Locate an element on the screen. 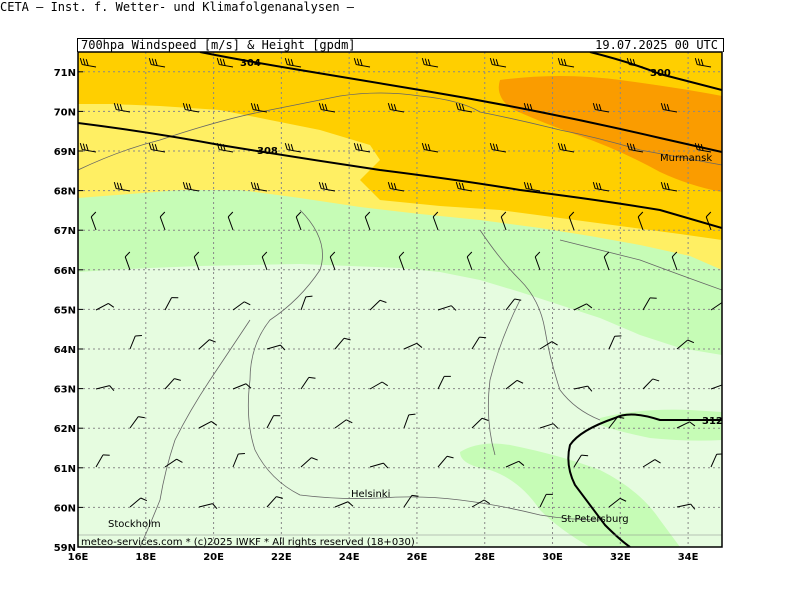 The width and height of the screenshot is (800, 600). place-label: Helsinki is located at coordinates (370, 494).